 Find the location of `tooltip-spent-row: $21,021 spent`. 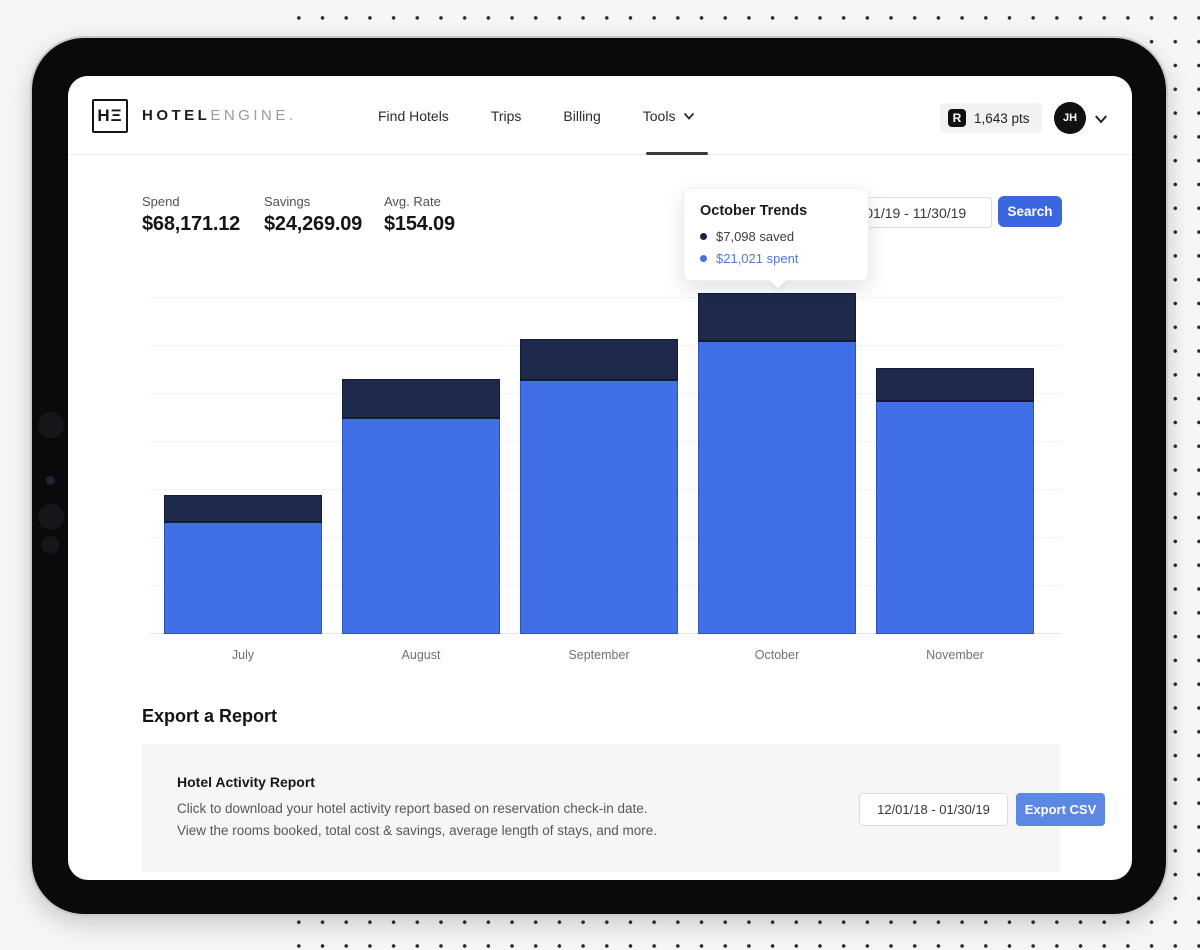

tooltip-spent-row: $21,021 spent is located at coordinates (776, 258).